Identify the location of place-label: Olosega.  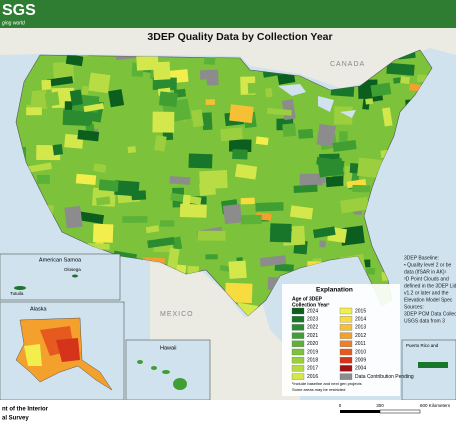
(72, 269).